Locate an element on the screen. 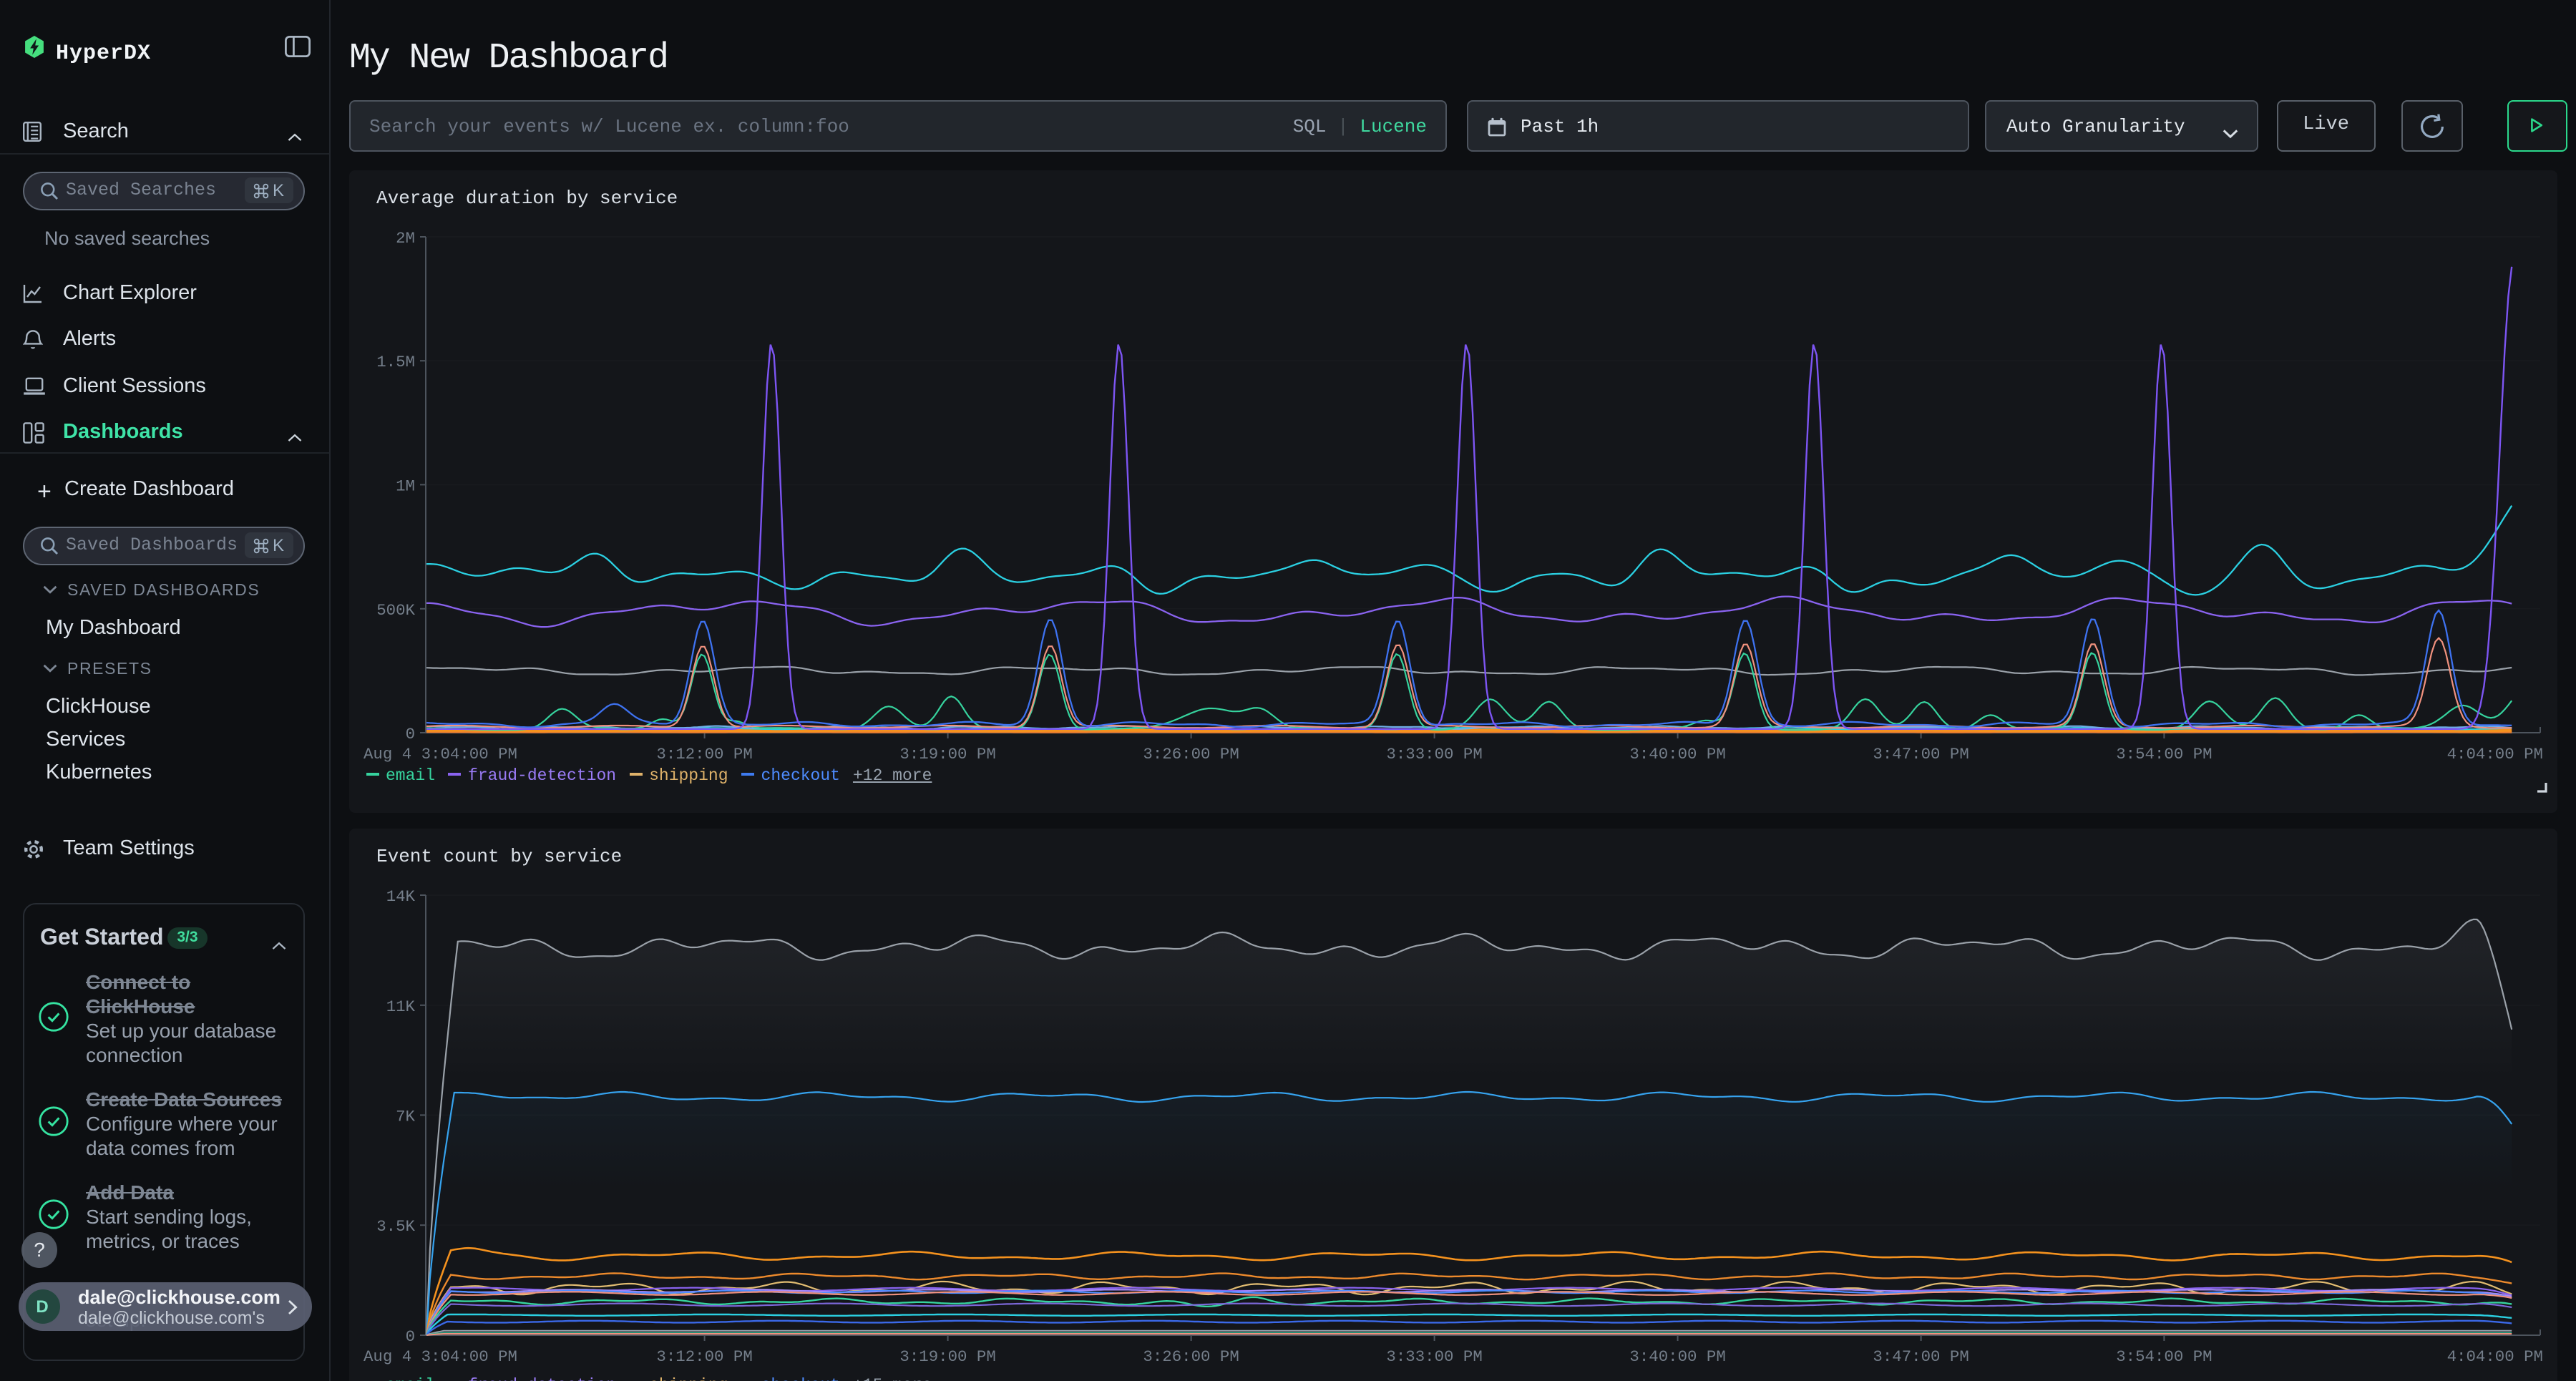  svg-text: 2M is located at coordinates (405, 237).